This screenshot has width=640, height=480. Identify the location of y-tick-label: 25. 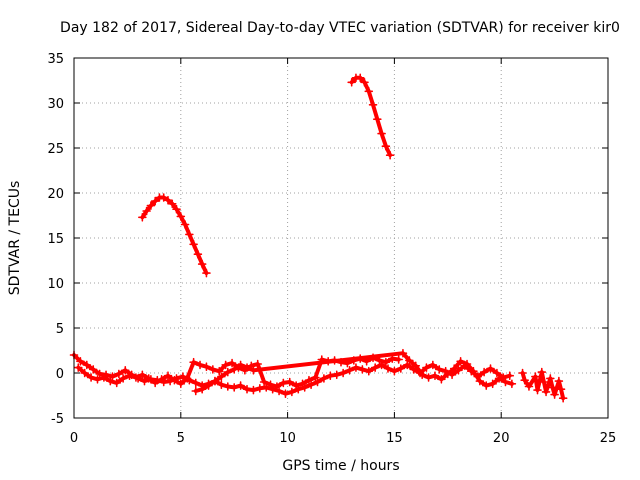
(55, 149).